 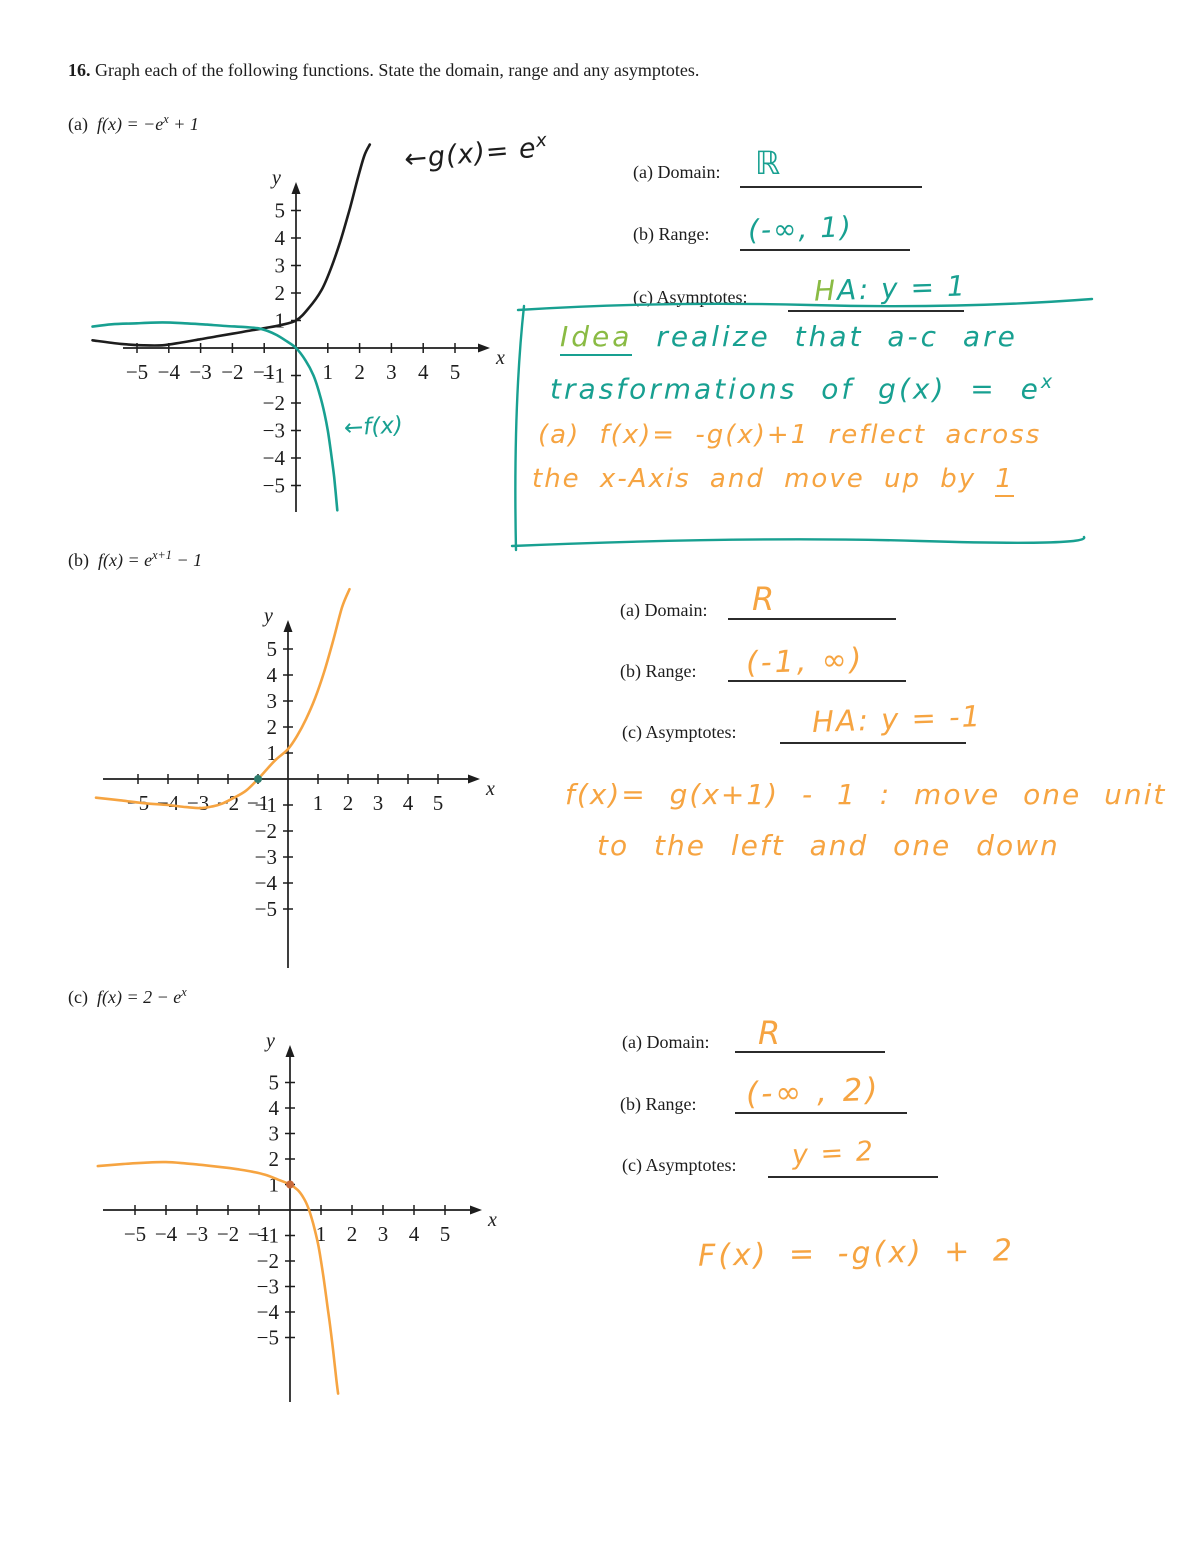 I want to click on note-box-border, so click(x=802, y=424).